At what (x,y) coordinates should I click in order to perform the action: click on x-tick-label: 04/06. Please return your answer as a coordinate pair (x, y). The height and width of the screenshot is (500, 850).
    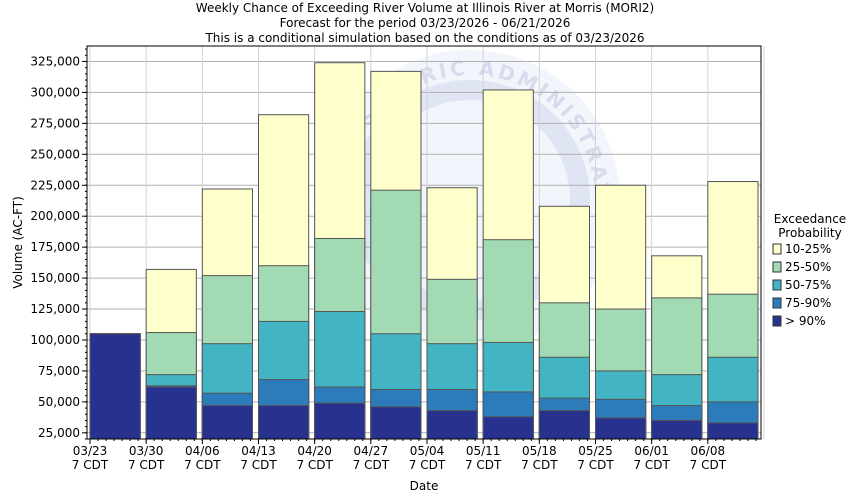
    Looking at the image, I should click on (202, 451).